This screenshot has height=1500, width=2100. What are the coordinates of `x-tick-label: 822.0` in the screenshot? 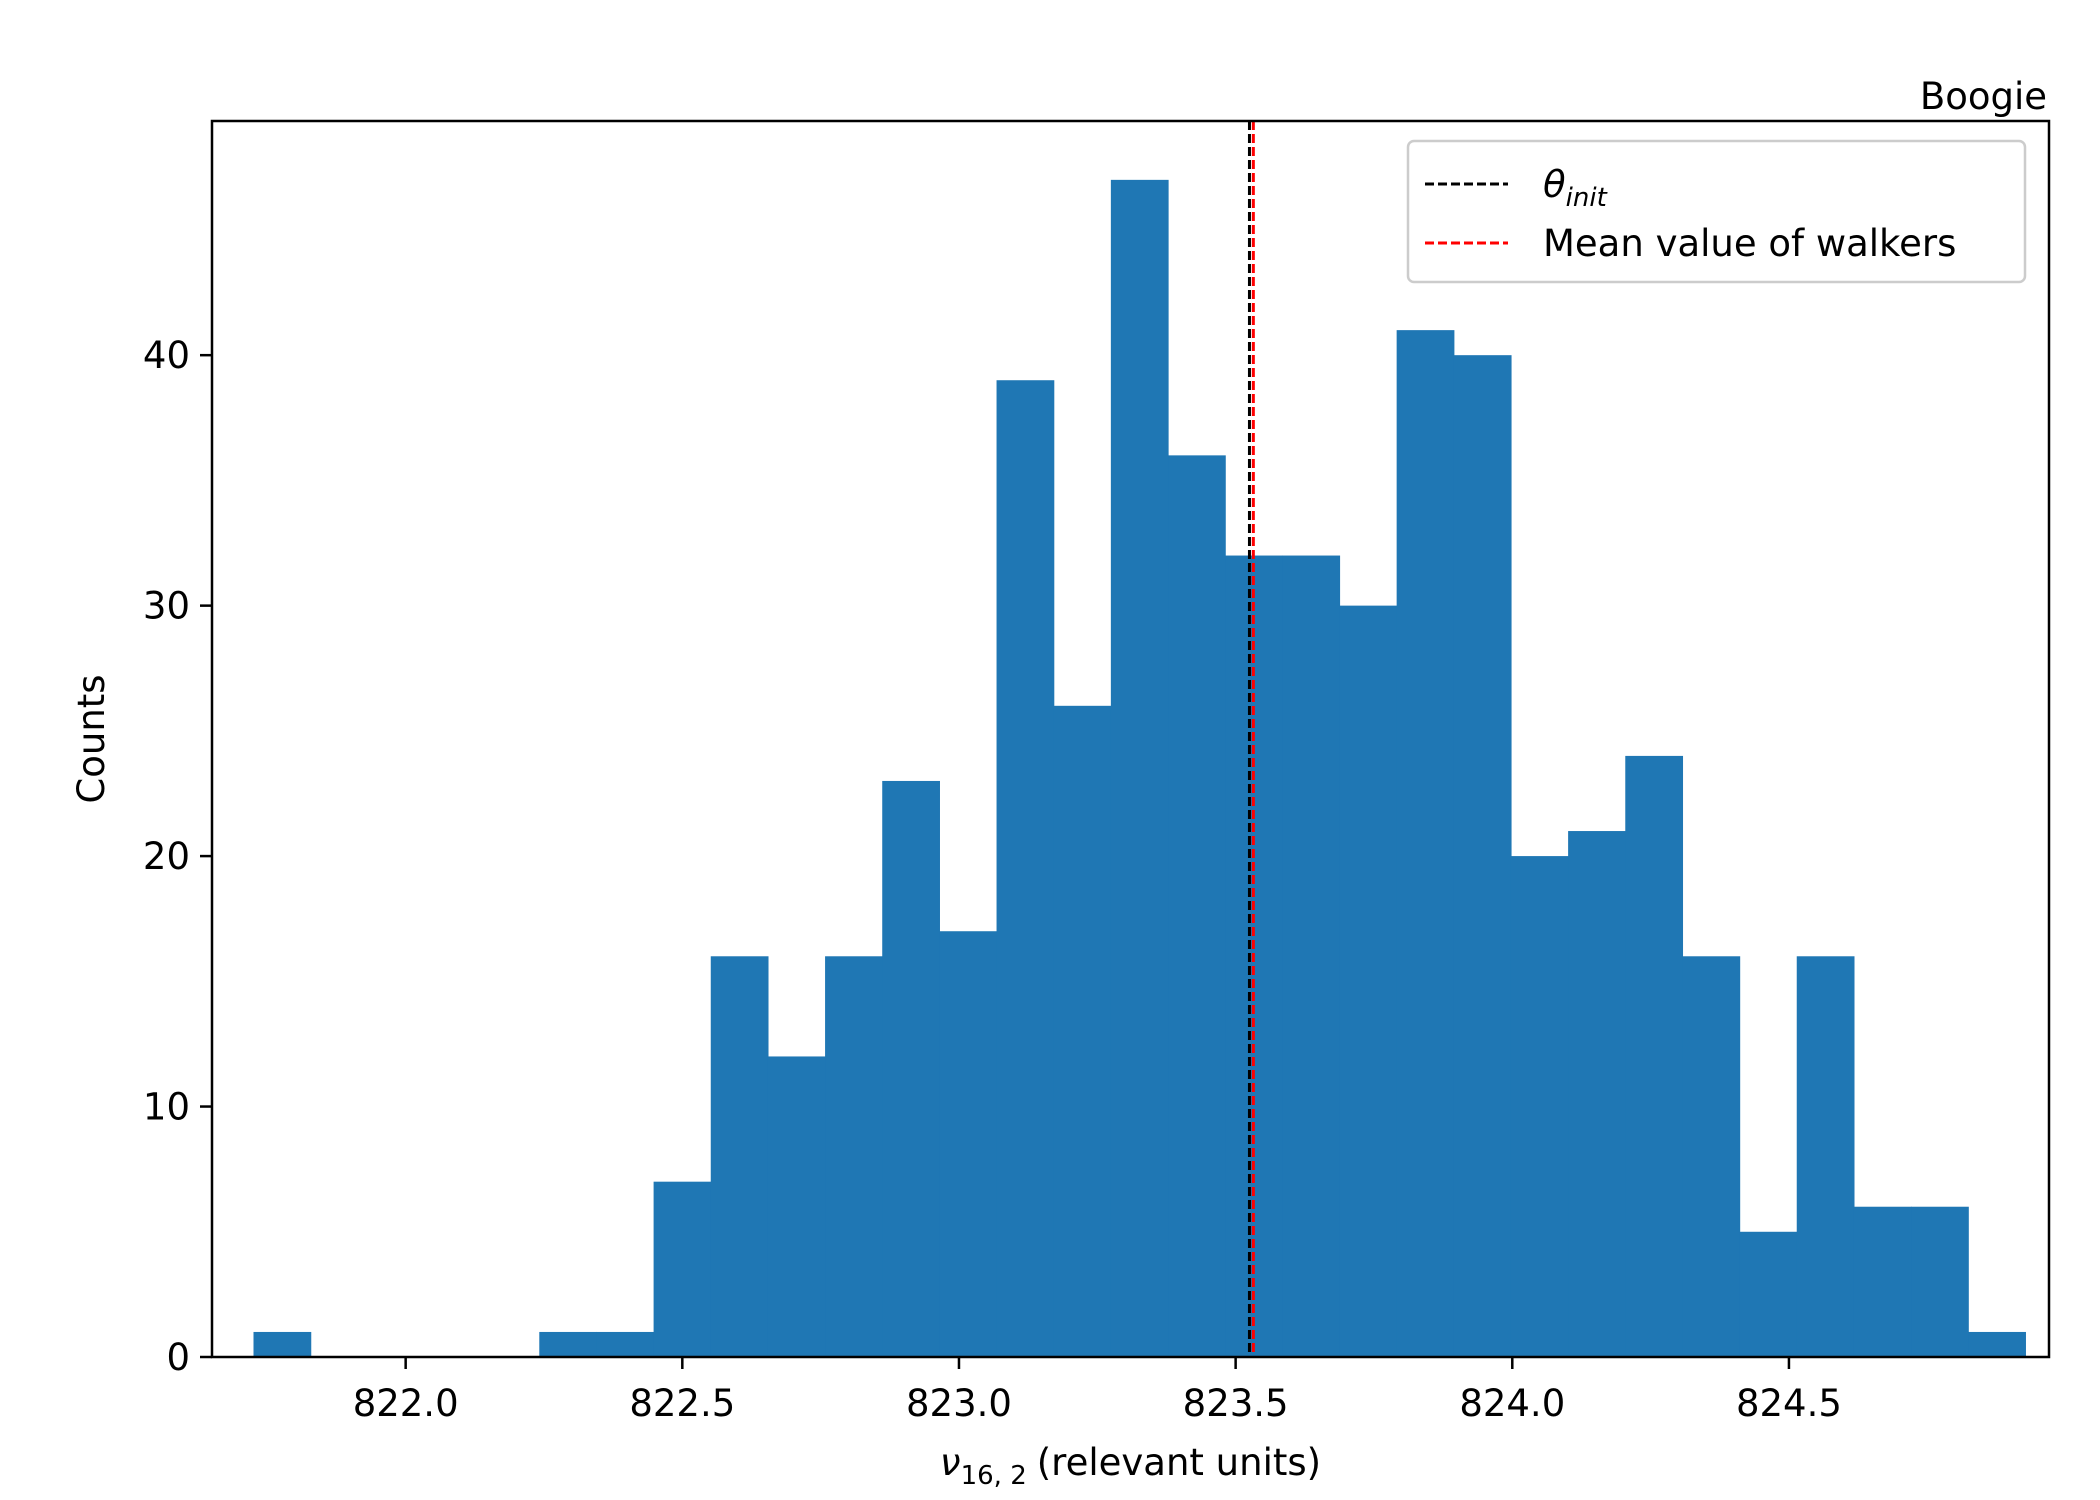 It's located at (406, 1403).